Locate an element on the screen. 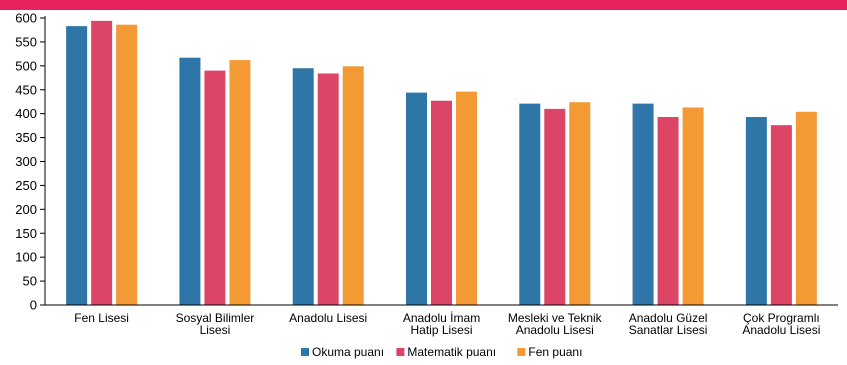 The height and width of the screenshot is (365, 847). bar-matematik-puan--3 is located at coordinates (441, 202).